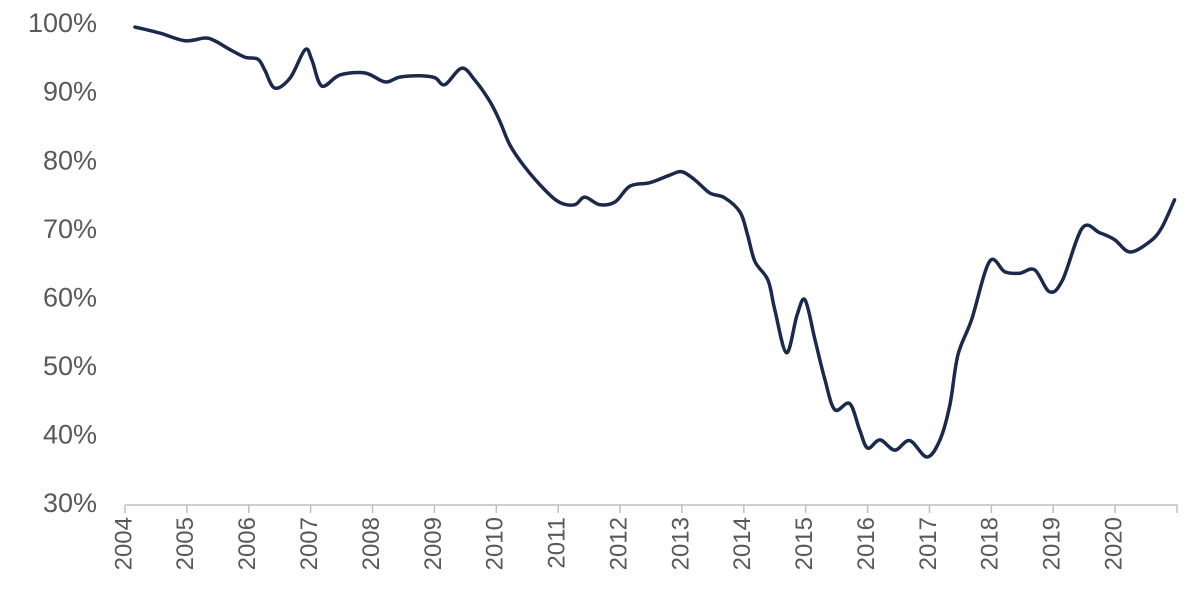 This screenshot has width=1190, height=610. I want to click on y-tick-label: 80%, so click(70, 160).